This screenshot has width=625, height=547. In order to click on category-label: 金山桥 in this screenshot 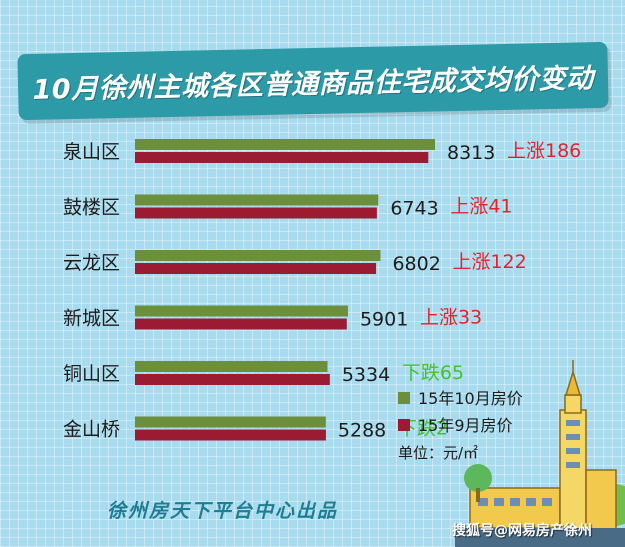, I will do `click(91, 430)`.